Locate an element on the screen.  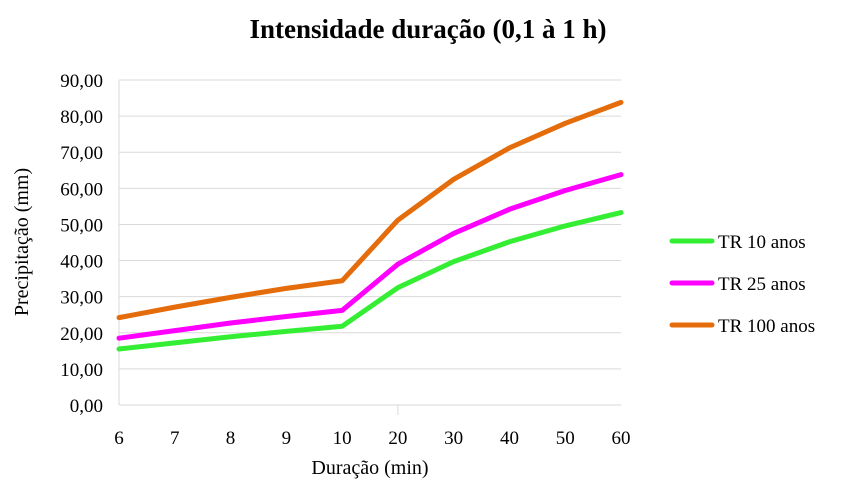
x-tick-label: 6 is located at coordinates (119, 438).